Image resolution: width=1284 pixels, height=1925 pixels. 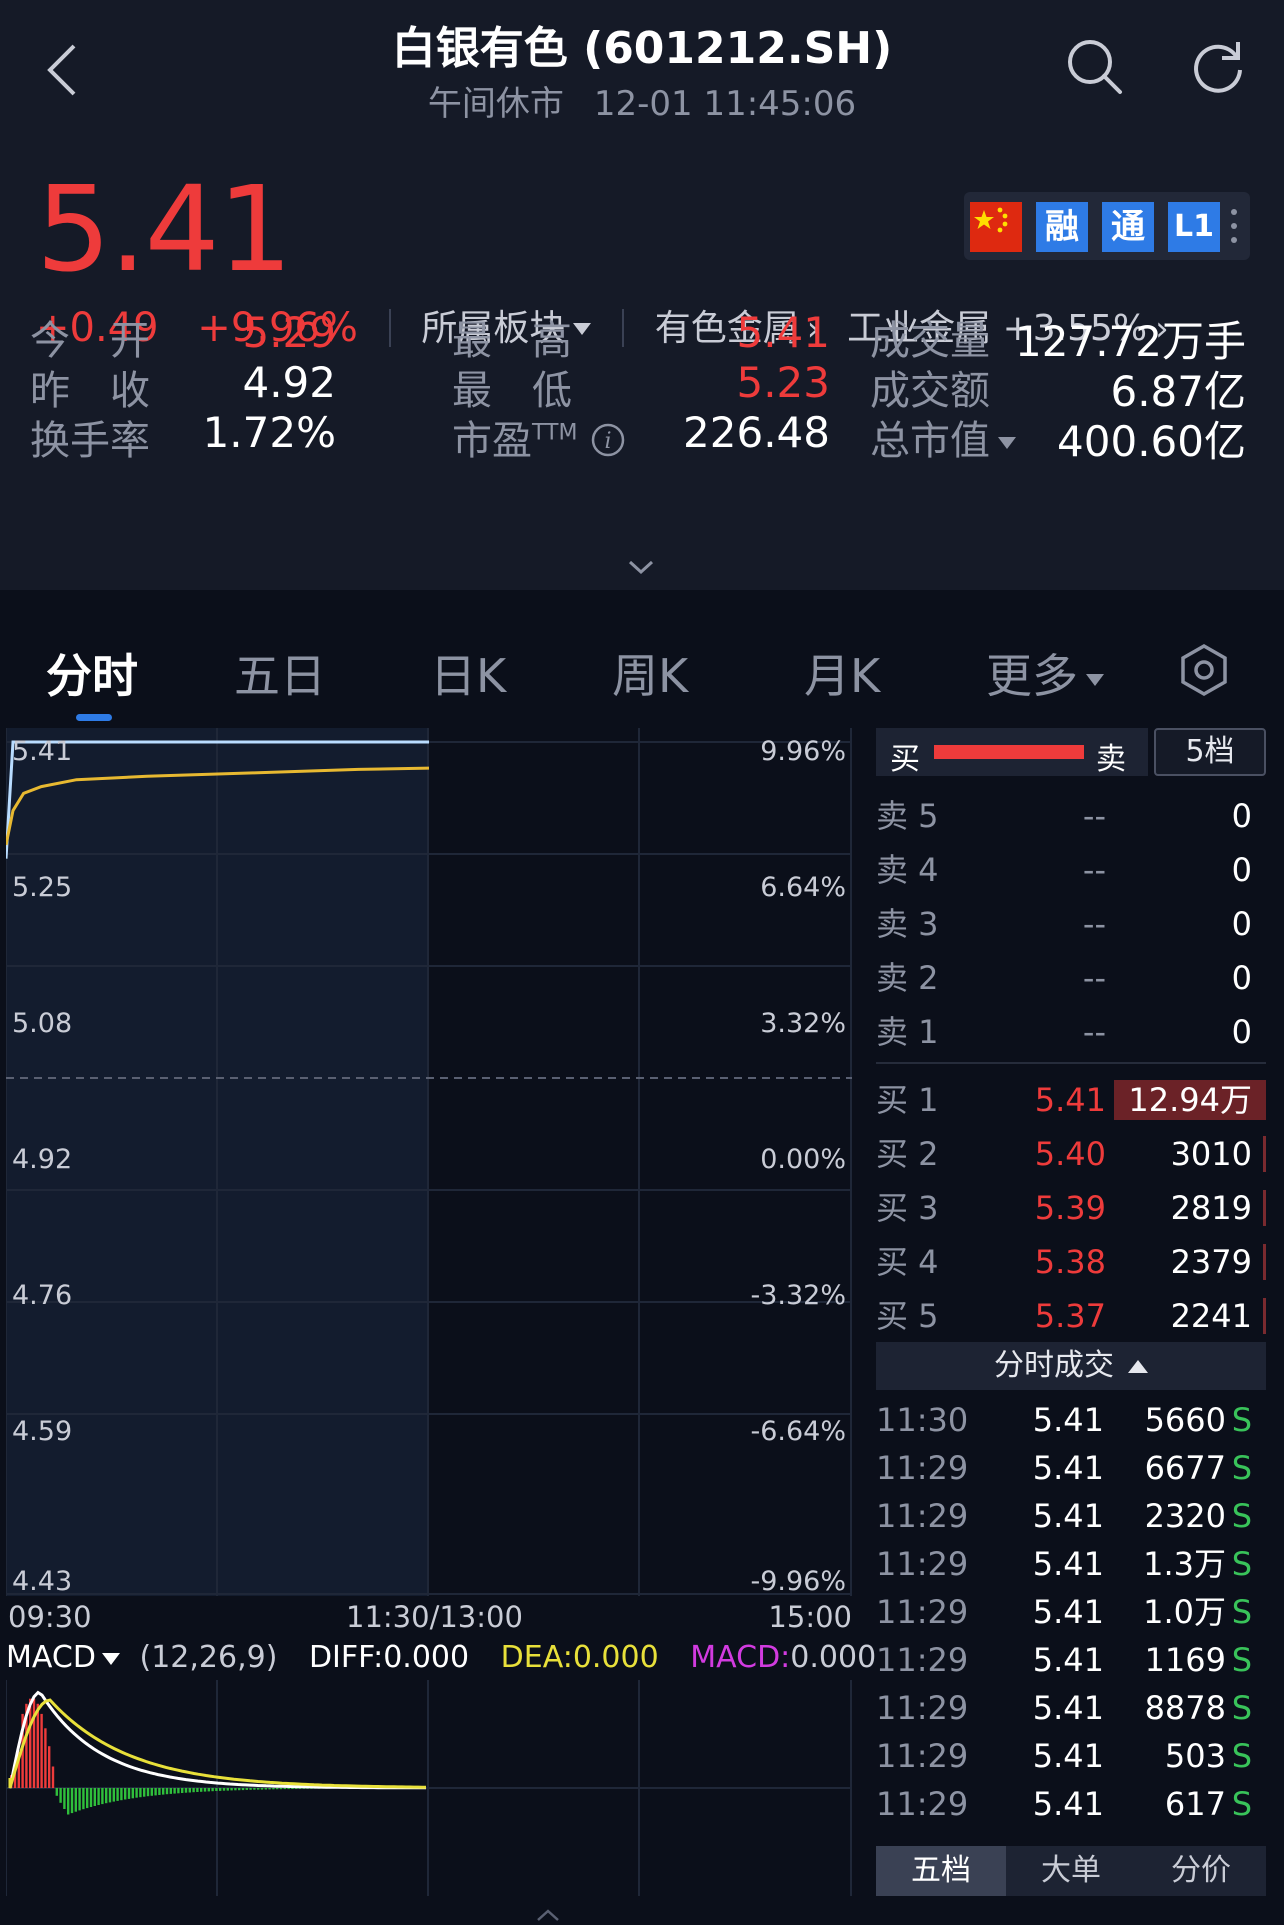 What do you see at coordinates (94, 717) in the screenshot?
I see `active-tab-indicator` at bounding box center [94, 717].